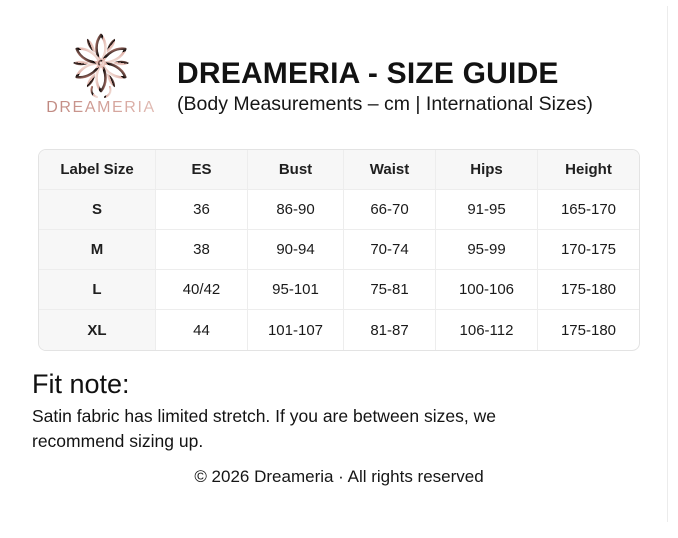 This screenshot has height=538, width=678. What do you see at coordinates (97, 330) in the screenshot?
I see `size-label: XL` at bounding box center [97, 330].